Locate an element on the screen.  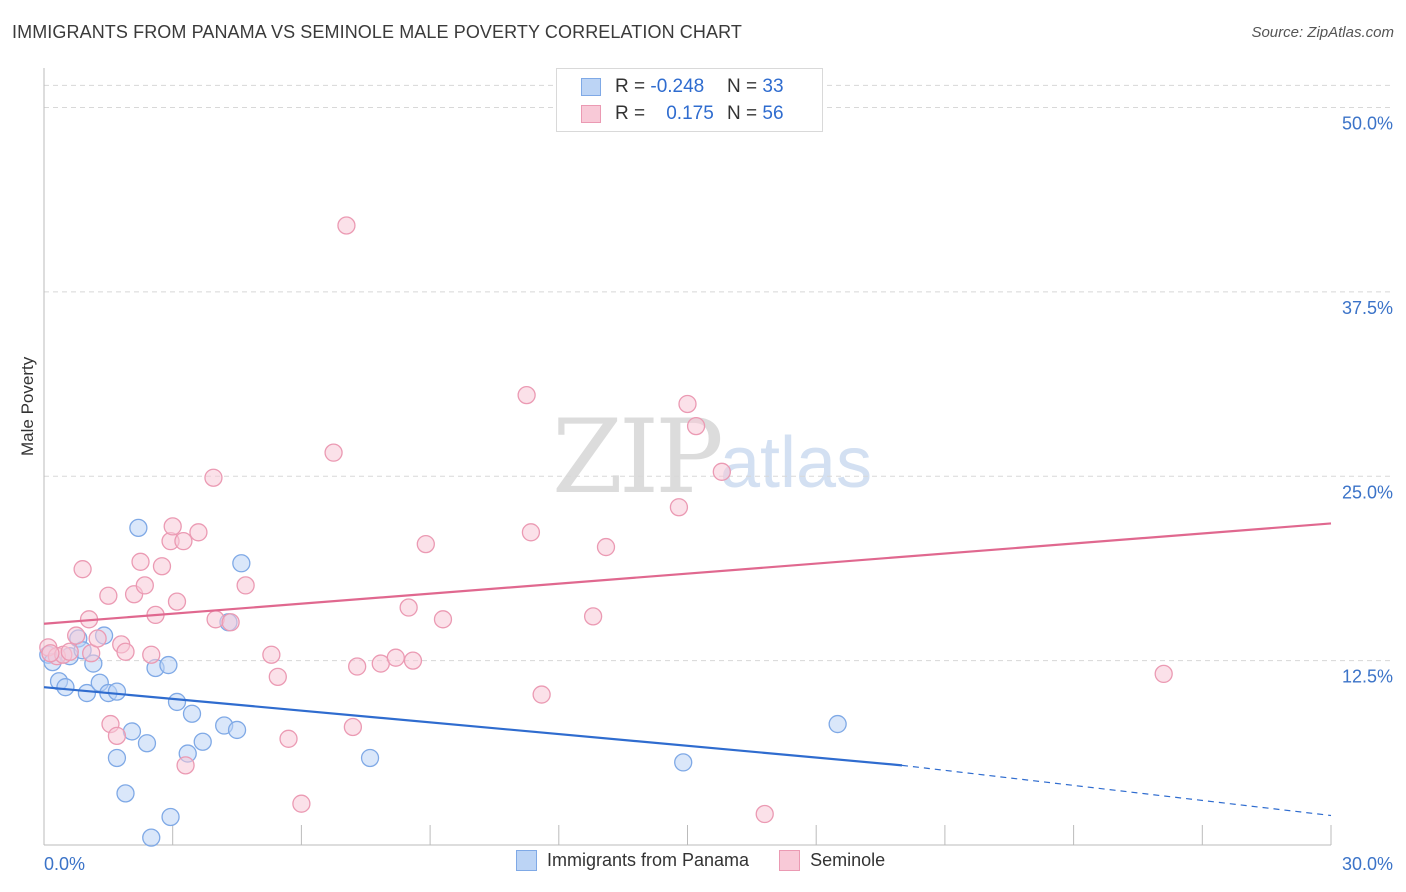
trend-line-extension-panama is located at coordinates (1116, 790).